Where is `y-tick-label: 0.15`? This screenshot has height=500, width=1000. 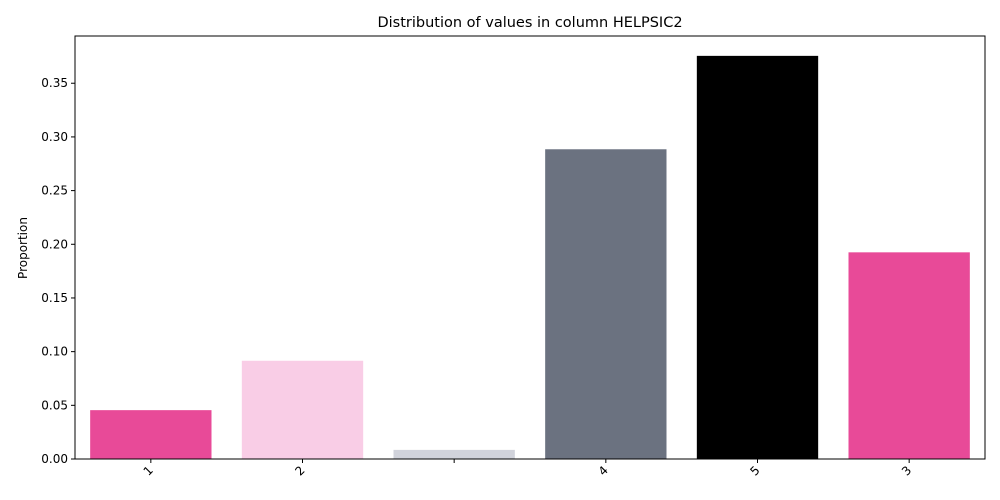 y-tick-label: 0.15 is located at coordinates (54, 298).